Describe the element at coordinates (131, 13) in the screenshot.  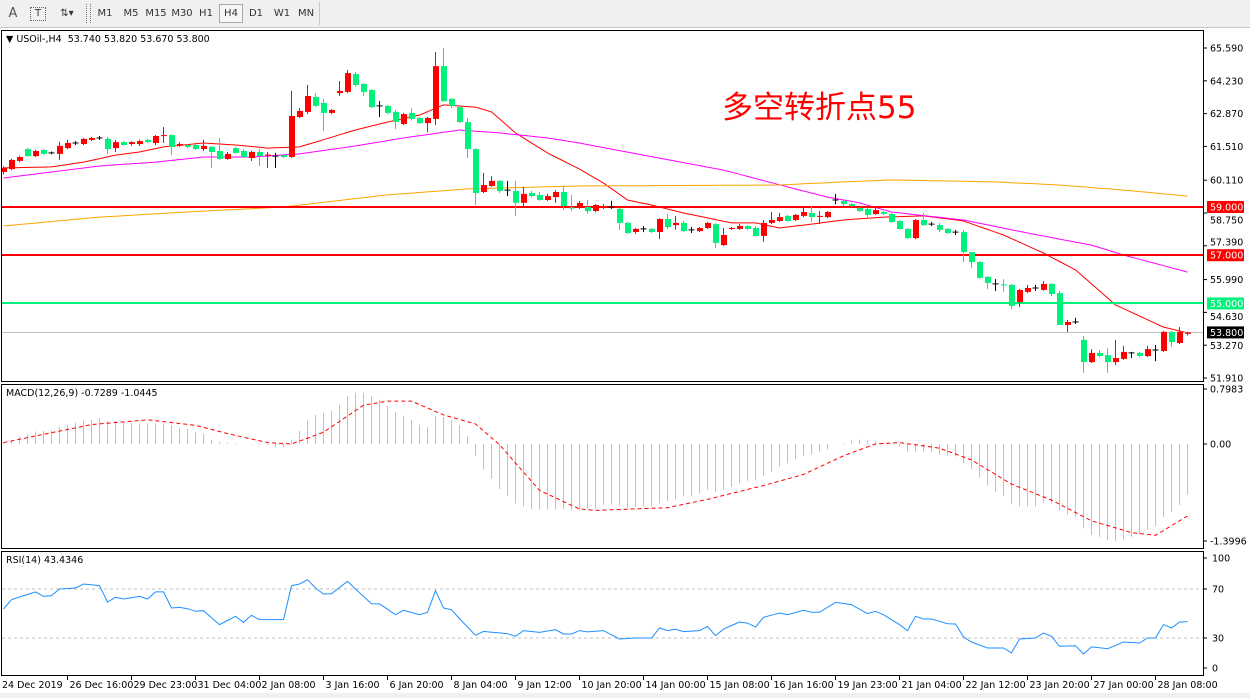
I see `timeframe-m5: M5` at that location.